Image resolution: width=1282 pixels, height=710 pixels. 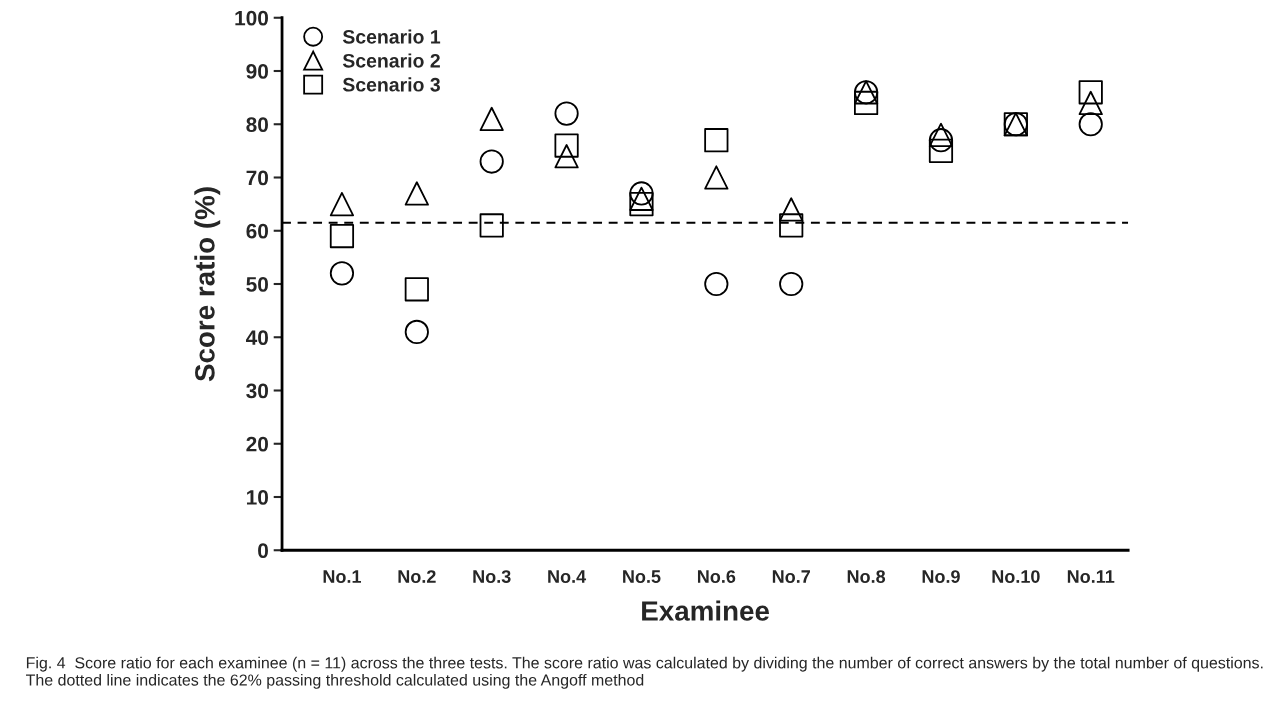 What do you see at coordinates (866, 576) in the screenshot?
I see `x-tick-label: No.8` at bounding box center [866, 576].